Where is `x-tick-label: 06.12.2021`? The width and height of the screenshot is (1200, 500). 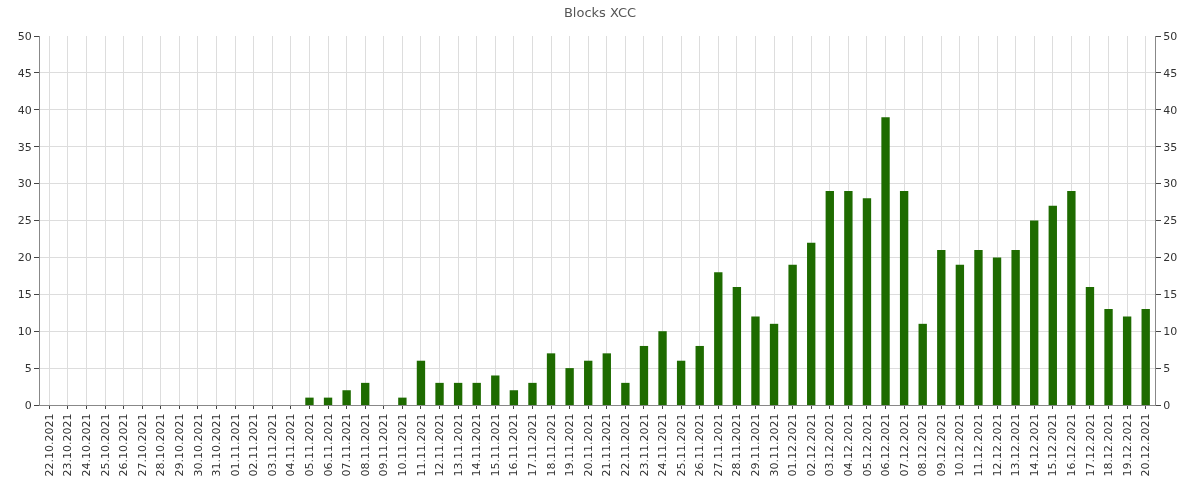 x-tick-label: 06.12.2021 is located at coordinates (886, 445).